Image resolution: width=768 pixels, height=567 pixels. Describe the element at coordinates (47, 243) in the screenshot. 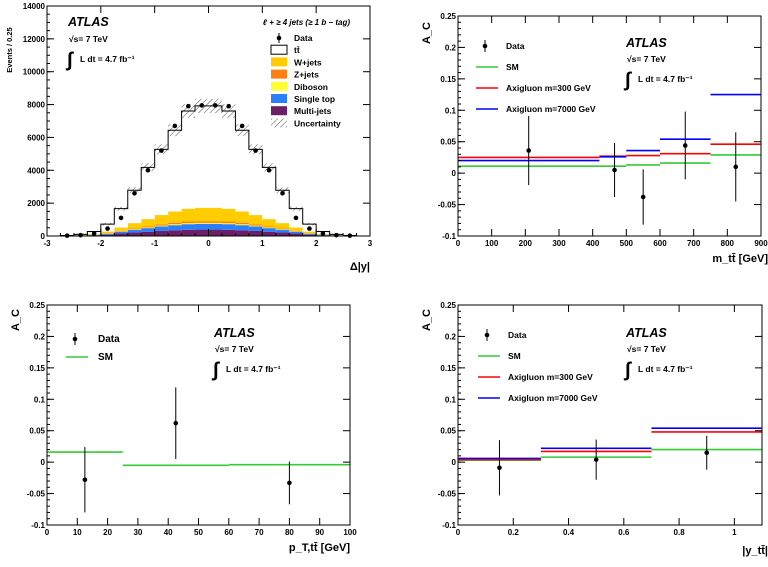

I see `x-tick-label: -3` at that location.